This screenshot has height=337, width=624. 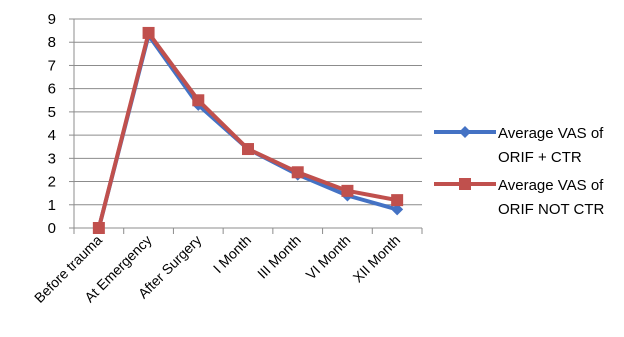 What do you see at coordinates (52, 112) in the screenshot?
I see `y-tick-label: 5` at bounding box center [52, 112].